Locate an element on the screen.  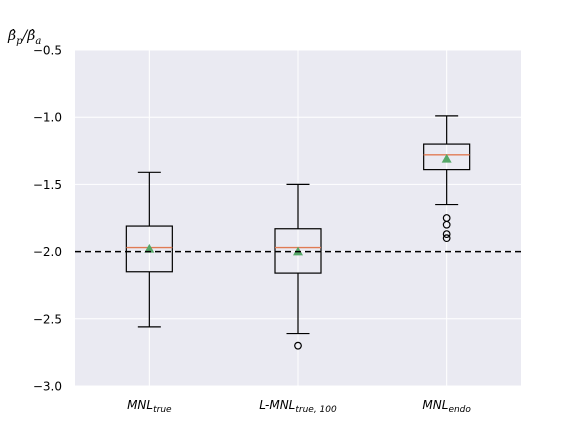
y-tick-label: −1.5 is located at coordinates (47, 185).